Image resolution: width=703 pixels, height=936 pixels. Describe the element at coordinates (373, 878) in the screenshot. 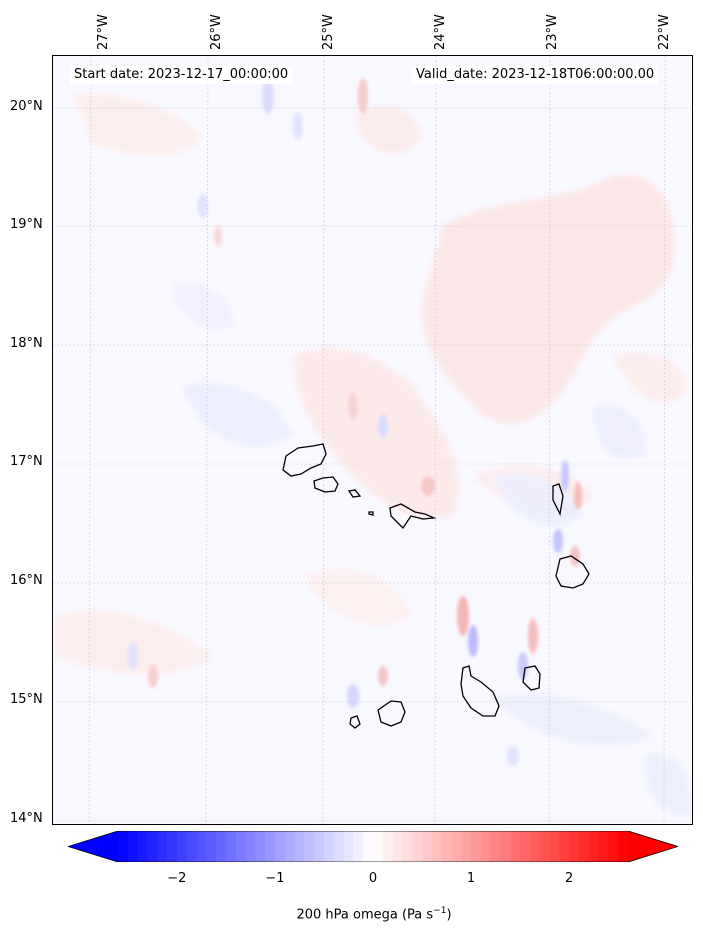

I see `colorbar-tick-label: 0` at that location.